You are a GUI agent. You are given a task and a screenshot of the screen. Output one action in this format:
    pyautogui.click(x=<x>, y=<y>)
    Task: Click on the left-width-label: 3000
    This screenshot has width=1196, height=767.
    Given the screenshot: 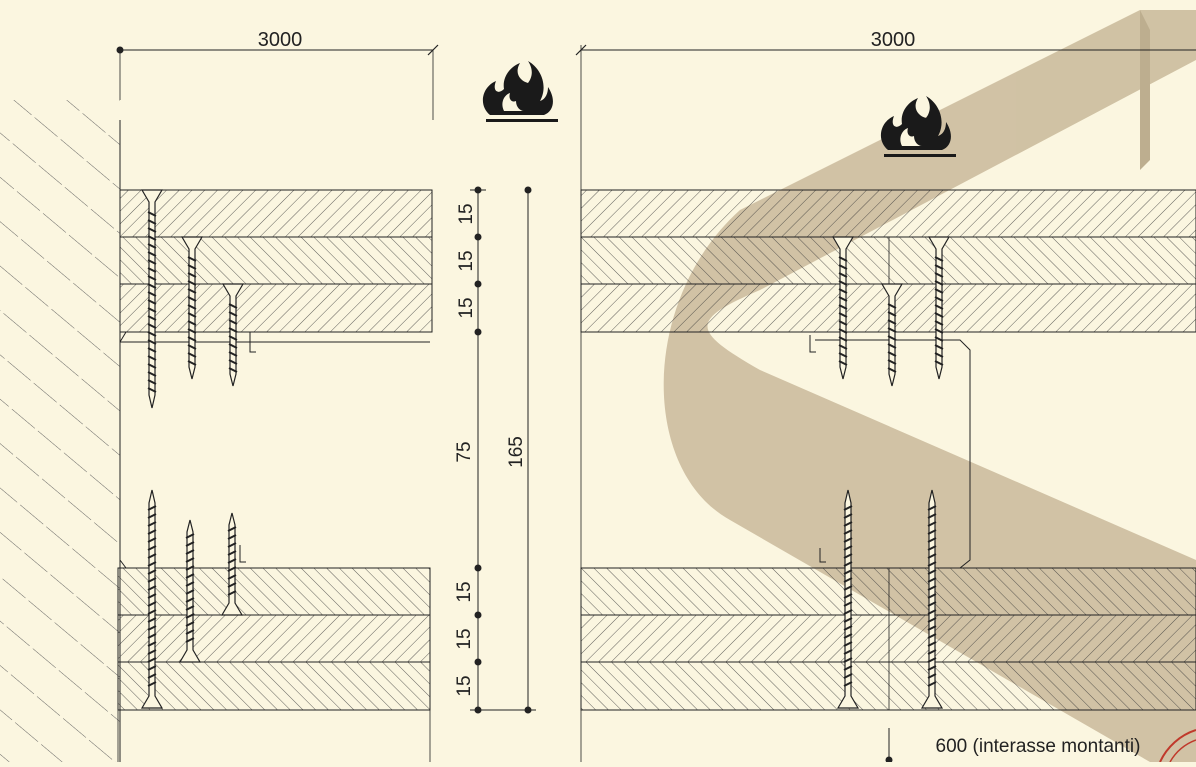 What is the action you would take?
    pyautogui.click(x=280, y=40)
    